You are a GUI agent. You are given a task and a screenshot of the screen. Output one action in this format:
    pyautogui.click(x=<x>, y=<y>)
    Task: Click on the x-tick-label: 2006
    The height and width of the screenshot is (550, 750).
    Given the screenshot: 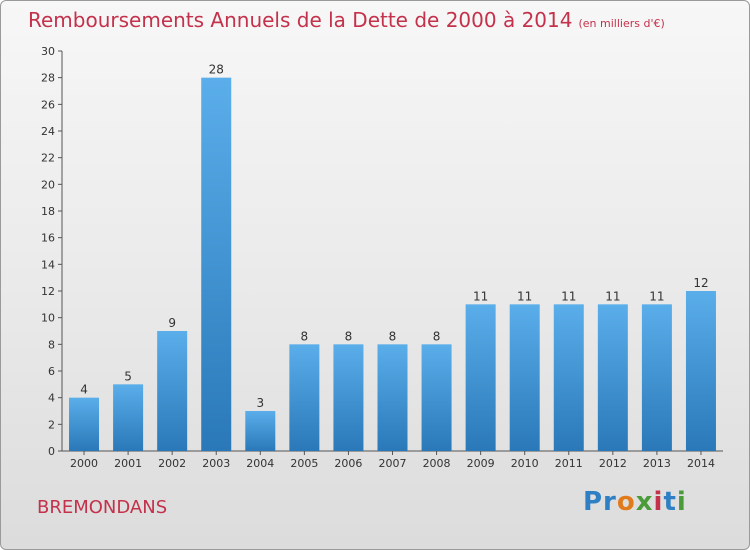 What is the action you would take?
    pyautogui.click(x=348, y=463)
    